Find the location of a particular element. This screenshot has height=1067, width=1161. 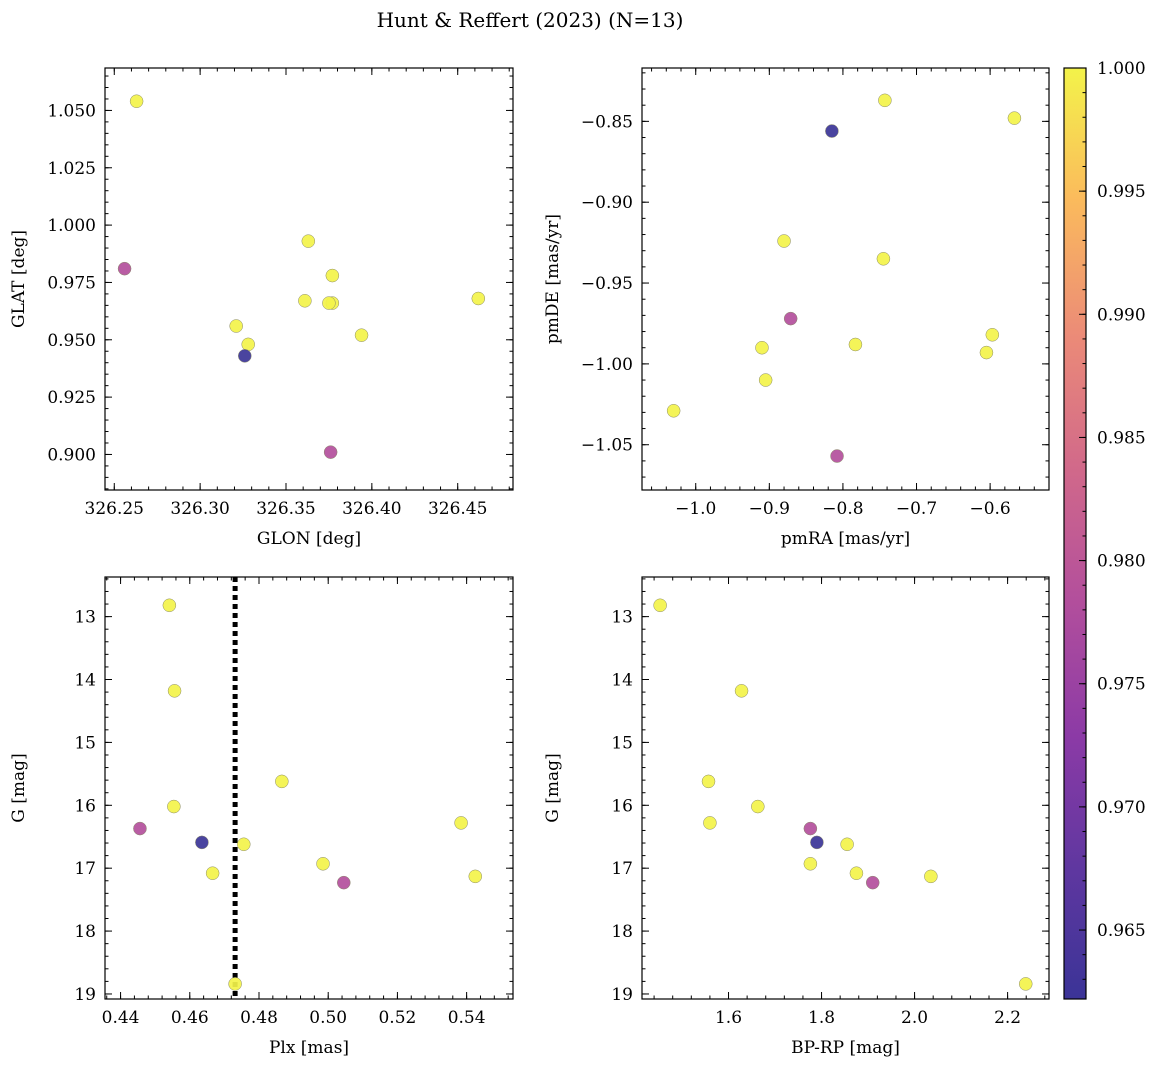

y-tick-label: −0.85 is located at coordinates (607, 122).